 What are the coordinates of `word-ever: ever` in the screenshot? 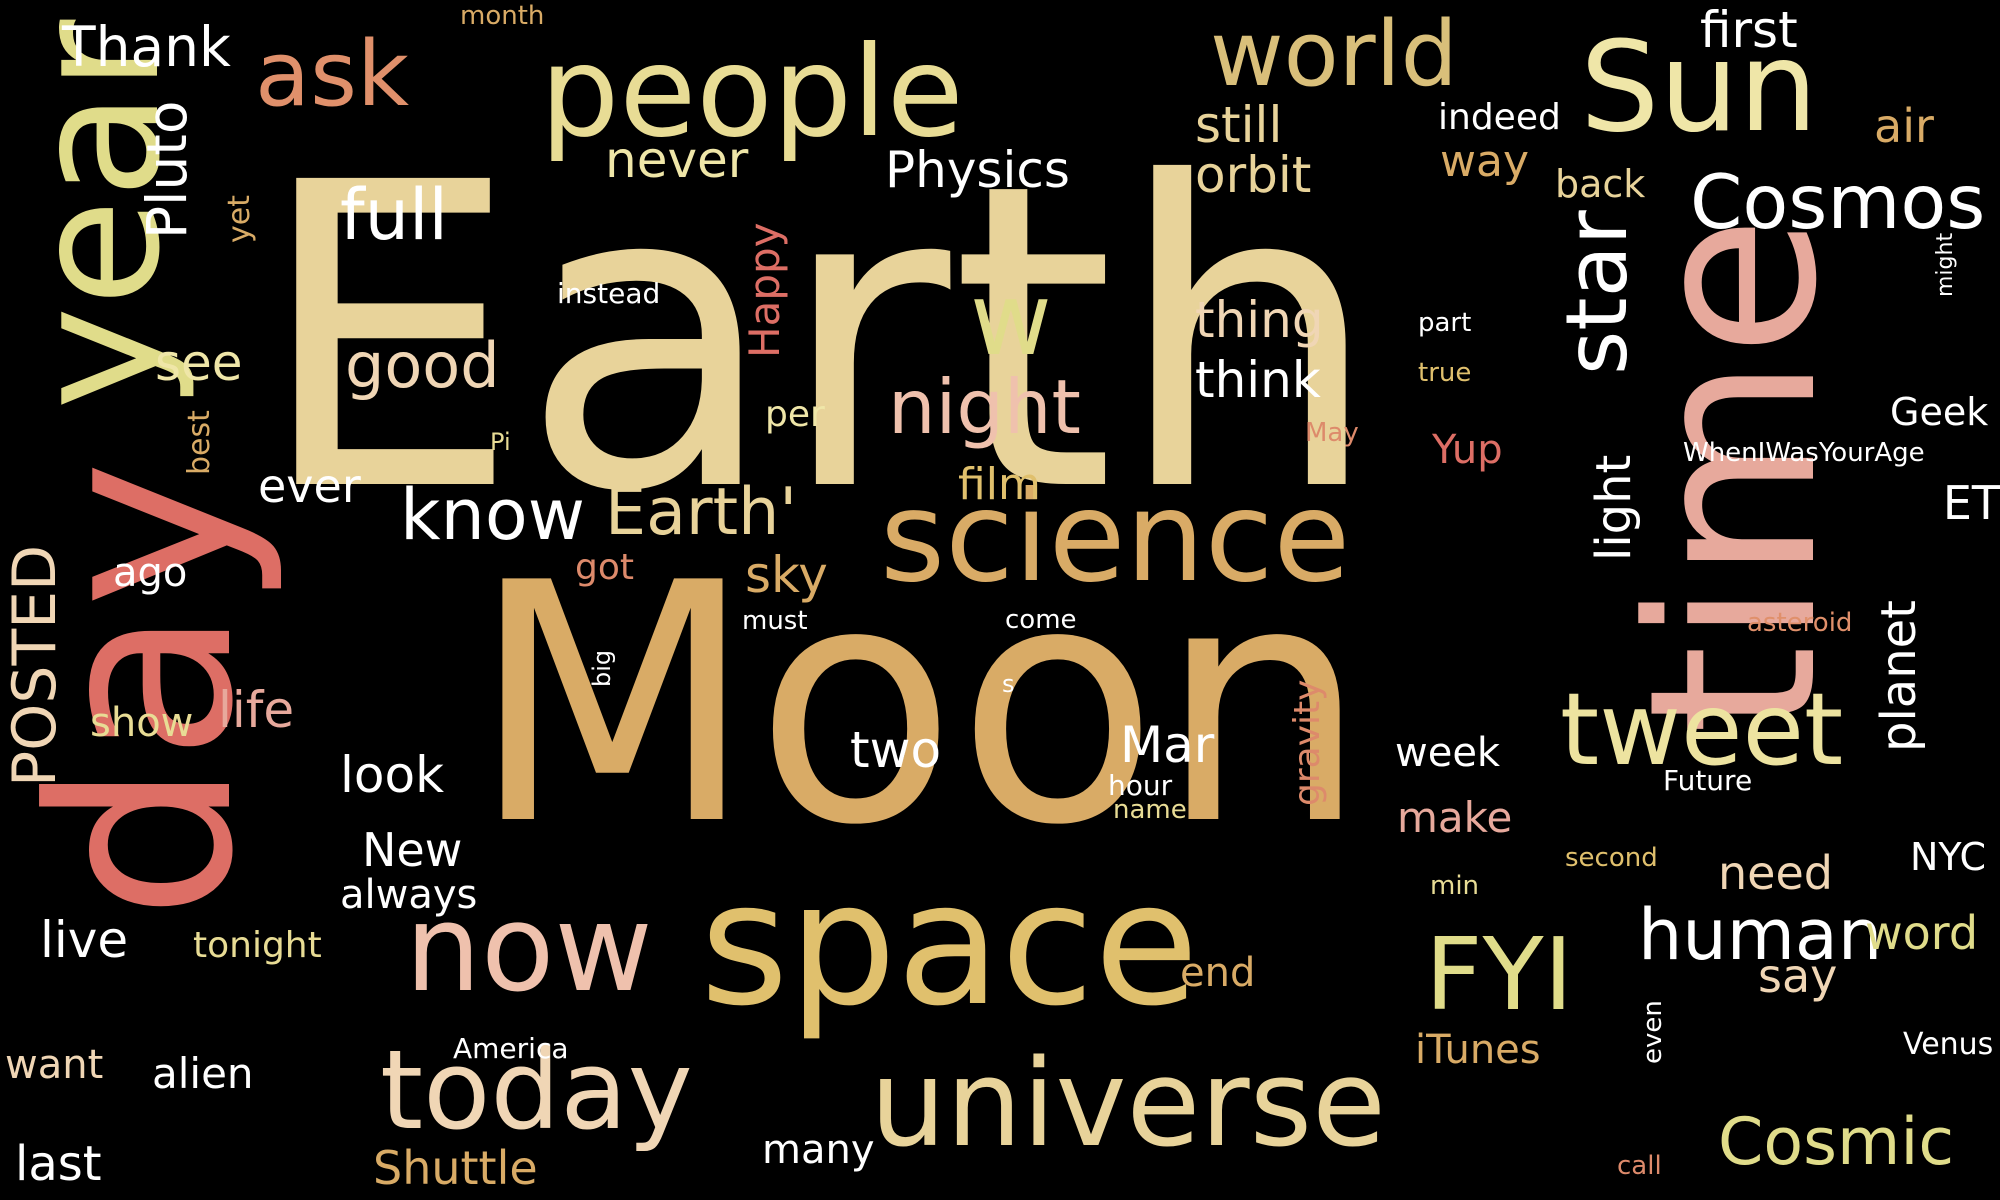 It's located at (309, 486).